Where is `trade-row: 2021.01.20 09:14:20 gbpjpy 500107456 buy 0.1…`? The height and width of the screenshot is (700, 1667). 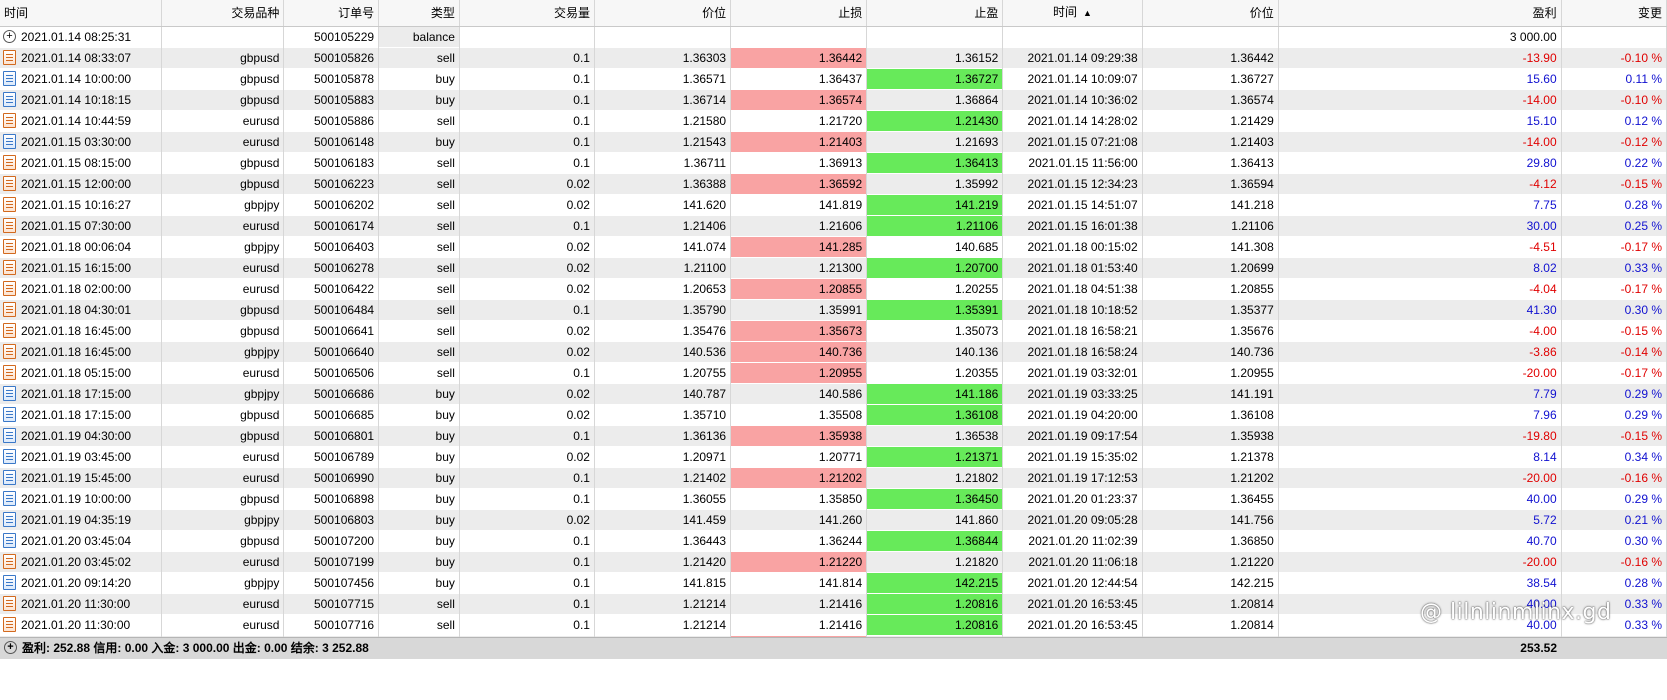
trade-row: 2021.01.20 09:14:20 gbpjpy 500107456 buy 0.1… is located at coordinates (833, 583).